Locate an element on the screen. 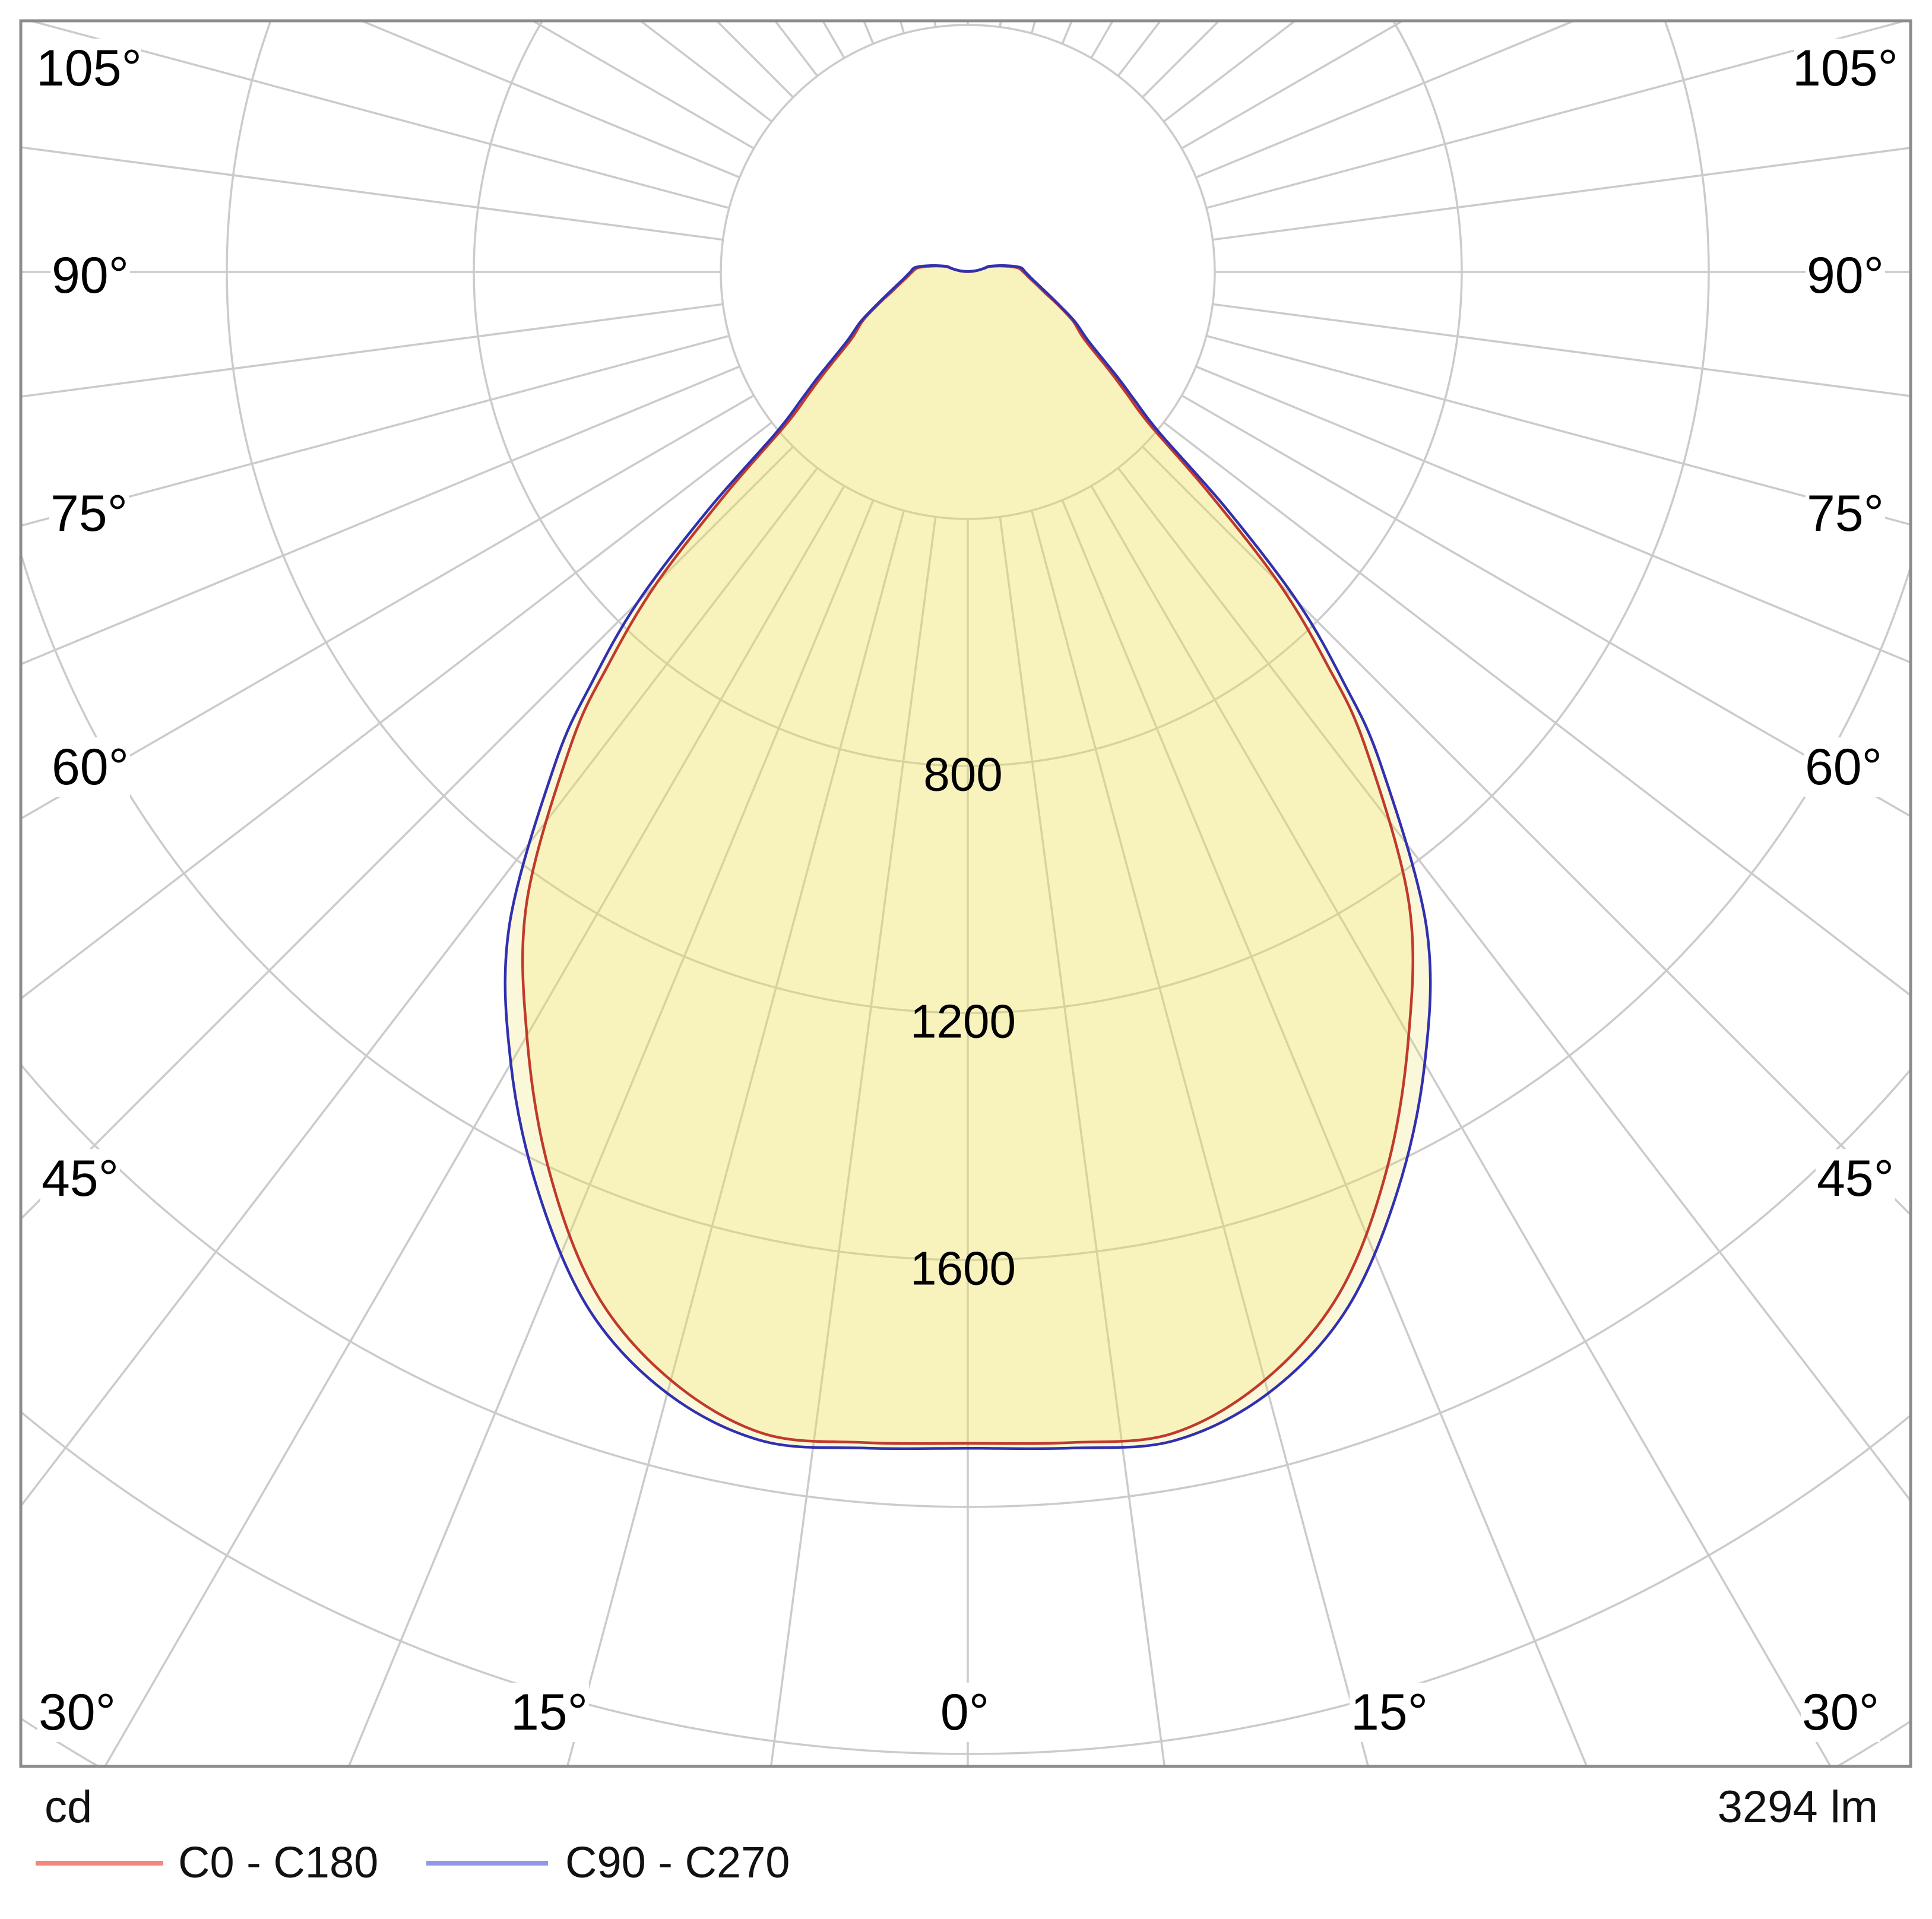  radial-label-1200: 1200 is located at coordinates (963, 1021).